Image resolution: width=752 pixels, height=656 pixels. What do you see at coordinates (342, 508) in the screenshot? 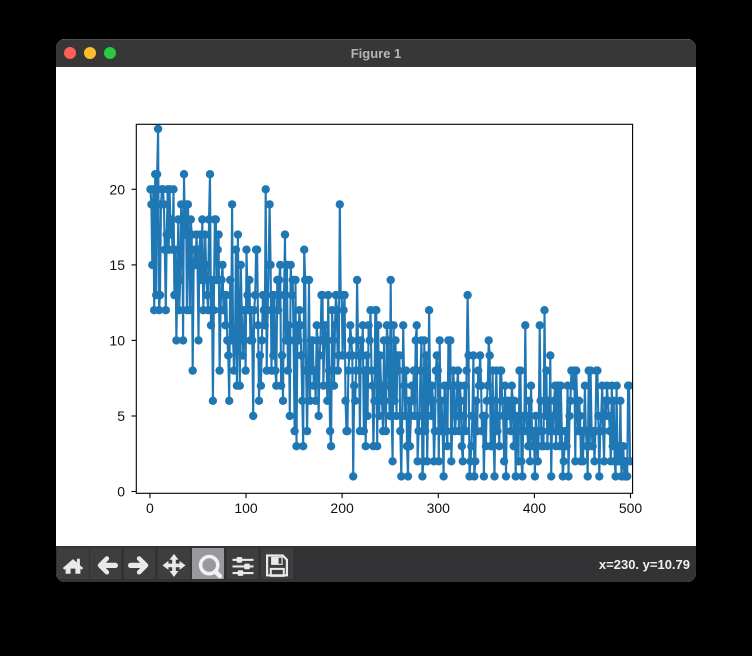
I see `svg-text: 200` at bounding box center [342, 508].